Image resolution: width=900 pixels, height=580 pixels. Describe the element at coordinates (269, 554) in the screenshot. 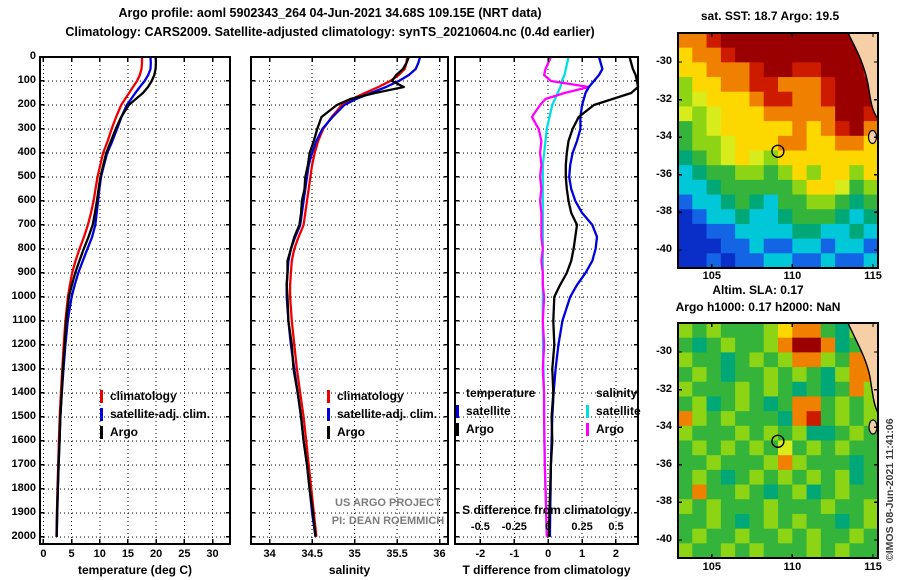

I see `x-tick-label: 34` at that location.